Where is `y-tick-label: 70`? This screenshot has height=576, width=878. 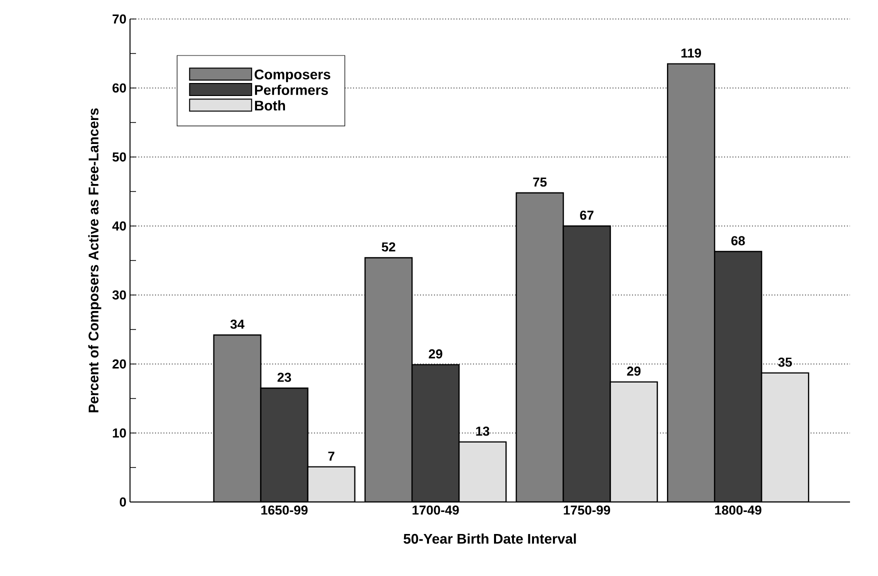 y-tick-label: 70 is located at coordinates (119, 19).